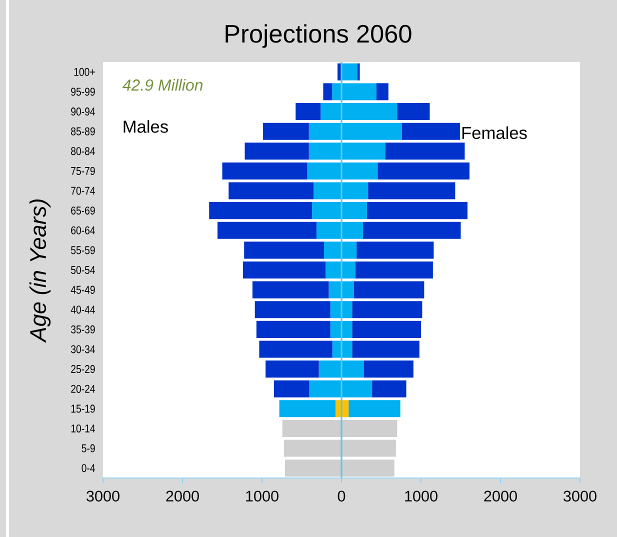 Image resolution: width=617 pixels, height=537 pixels. What do you see at coordinates (88, 448) in the screenshot?
I see `y-tick-label: 5-9` at bounding box center [88, 448].